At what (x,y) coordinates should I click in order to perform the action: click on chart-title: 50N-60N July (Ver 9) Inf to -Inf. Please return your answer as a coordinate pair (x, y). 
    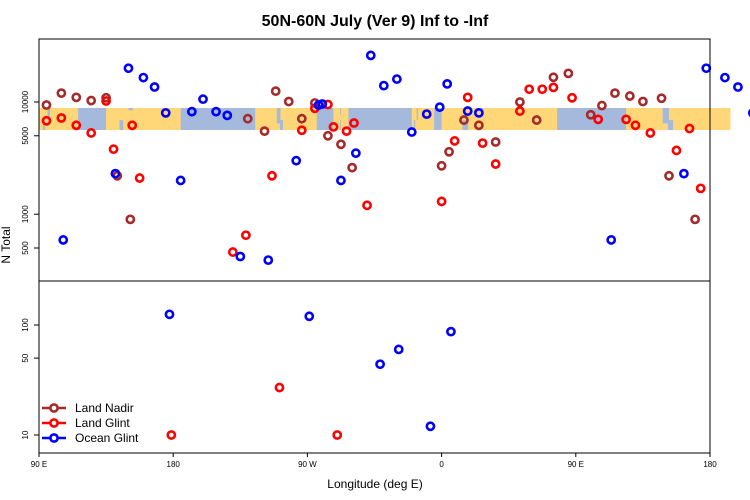
    Looking at the image, I should click on (375, 21).